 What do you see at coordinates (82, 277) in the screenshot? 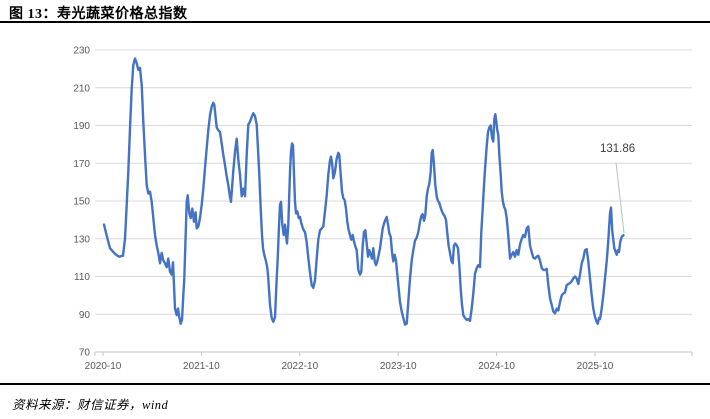
I see `y-axis-label: 110` at bounding box center [82, 277].